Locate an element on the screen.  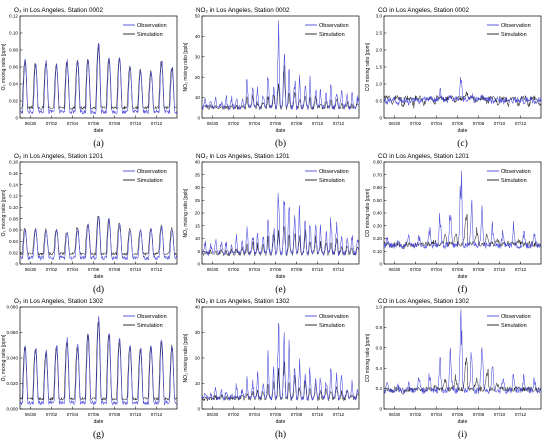
y-tick-label: 1.0 is located at coordinates (379, 307).